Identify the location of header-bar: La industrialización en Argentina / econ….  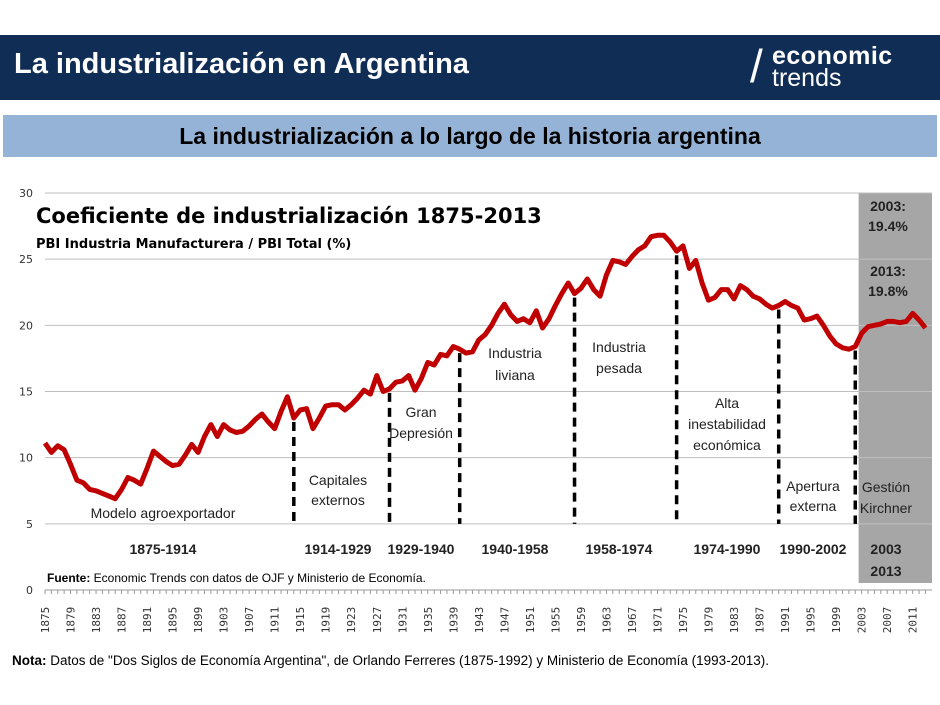
(470, 67).